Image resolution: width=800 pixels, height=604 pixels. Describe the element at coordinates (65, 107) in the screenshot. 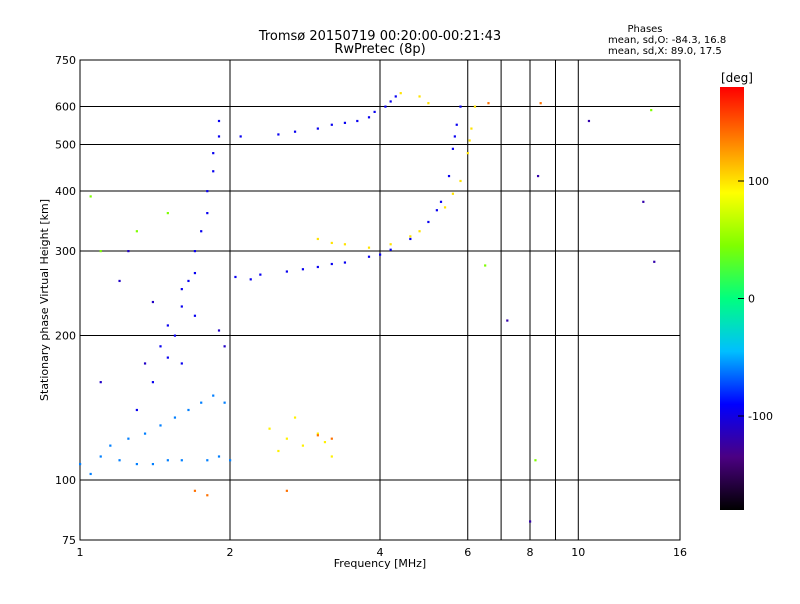

I see `y-tick-label: 600` at that location.